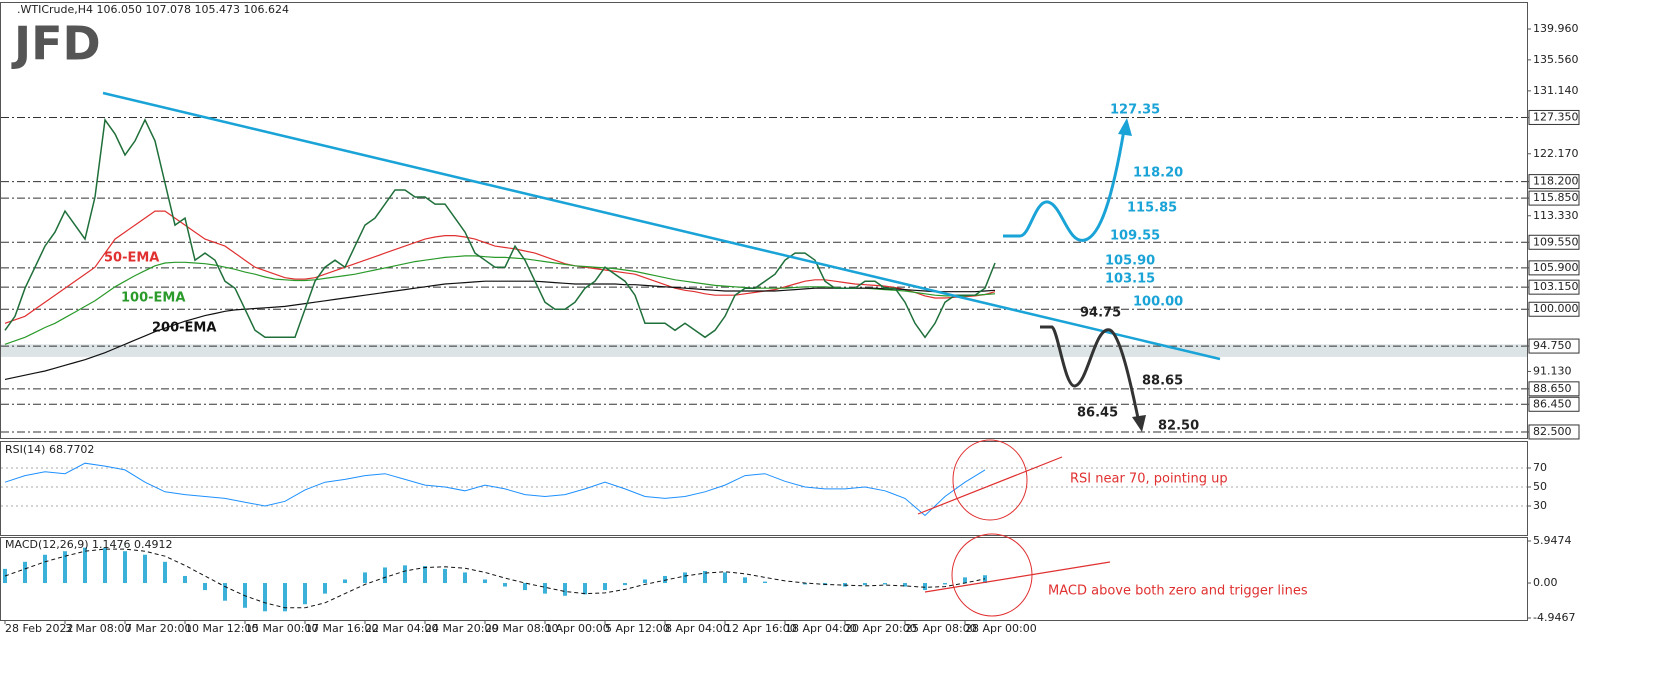 The height and width of the screenshot is (673, 1655). What do you see at coordinates (521, 628) in the screenshot?
I see `x-tick-label: 29 Mar 08:00` at bounding box center [521, 628].